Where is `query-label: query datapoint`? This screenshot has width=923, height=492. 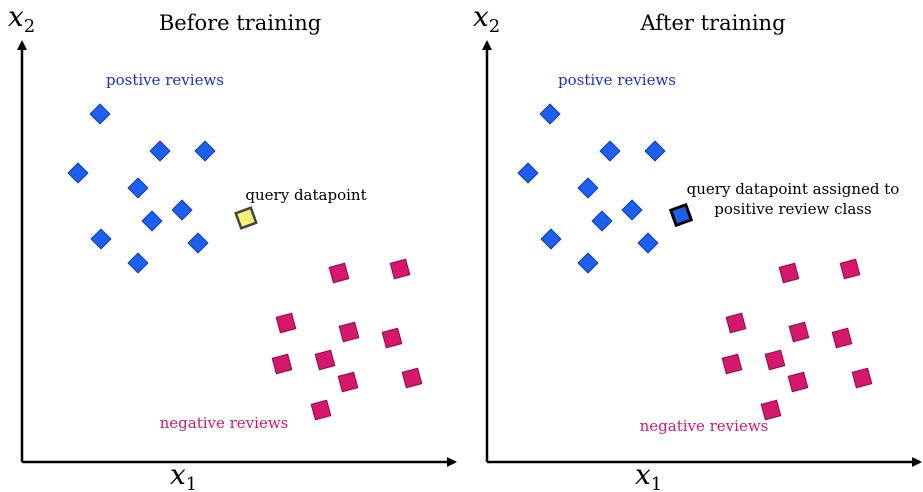
query-label: query datapoint is located at coordinates (305, 195).